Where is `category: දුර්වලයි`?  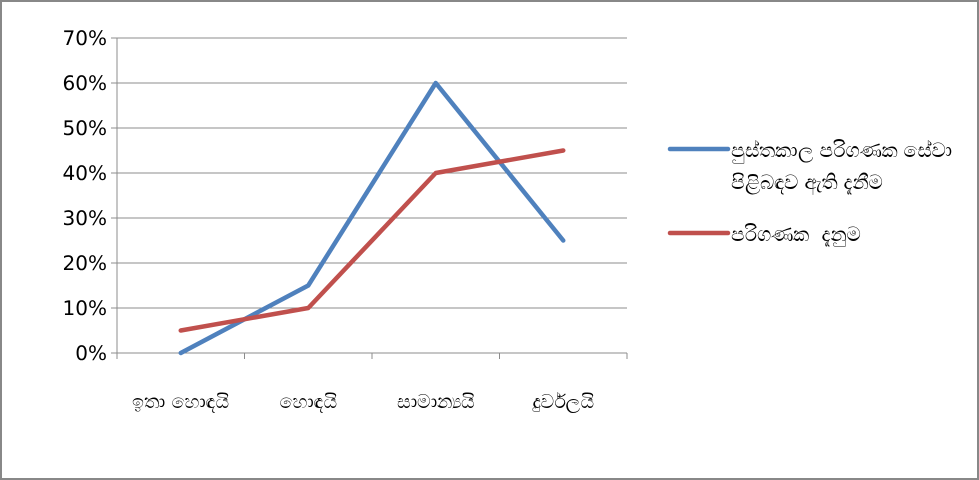
category: දුර්වලයි is located at coordinates (563, 402).